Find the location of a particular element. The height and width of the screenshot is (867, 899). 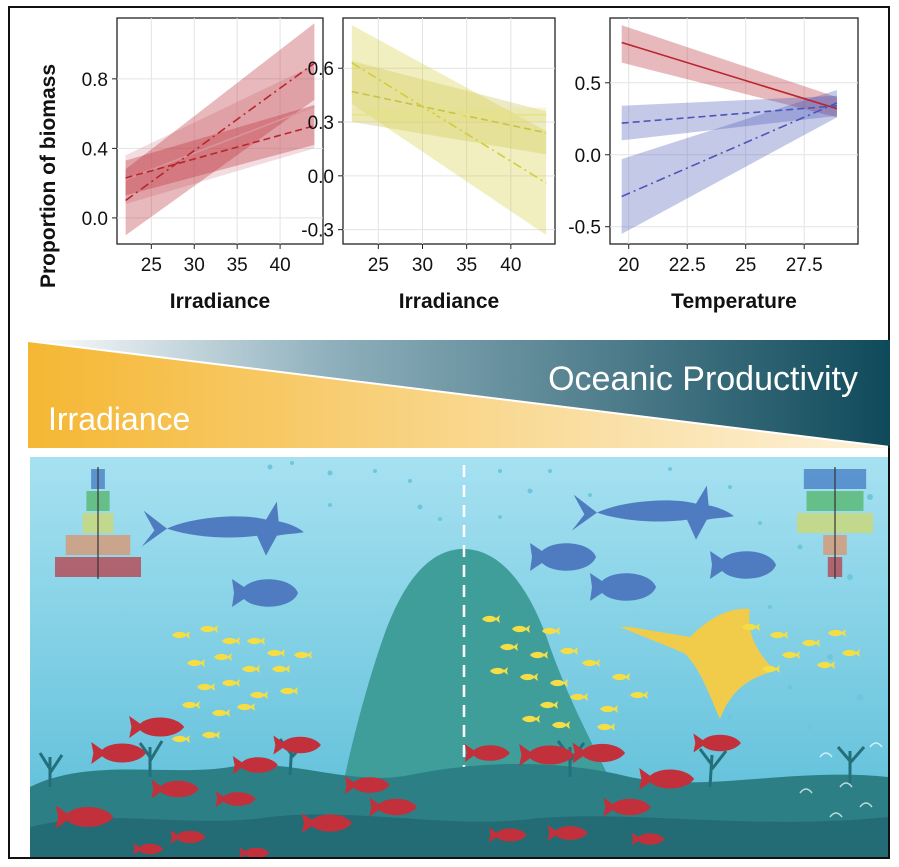

irradiance-wedge is located at coordinates (459, 395).